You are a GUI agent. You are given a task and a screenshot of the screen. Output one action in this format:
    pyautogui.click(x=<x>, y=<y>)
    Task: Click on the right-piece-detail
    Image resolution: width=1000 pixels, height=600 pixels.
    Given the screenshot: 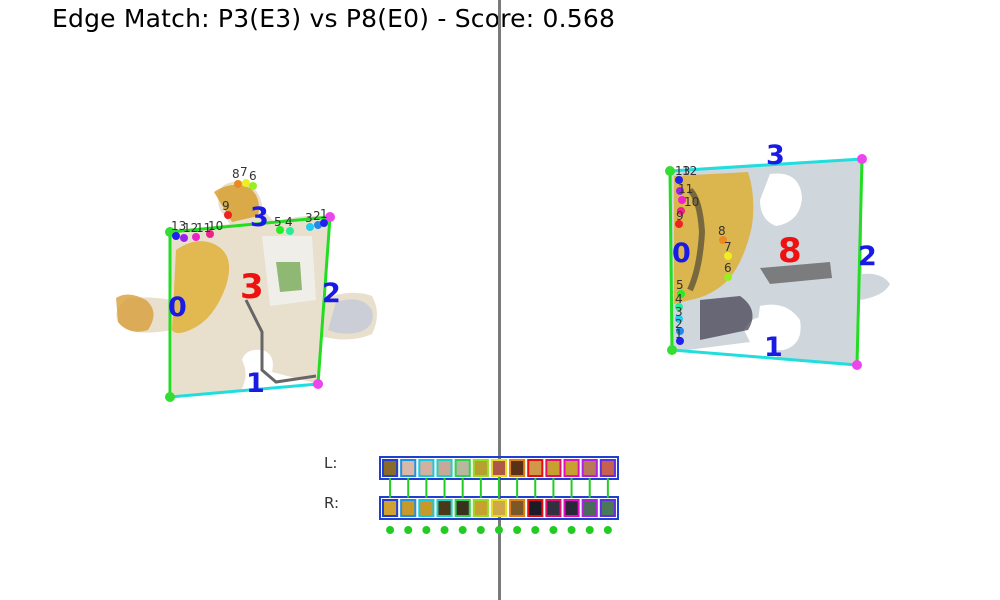 What is the action you would take?
    pyautogui.click(x=796, y=273)
    